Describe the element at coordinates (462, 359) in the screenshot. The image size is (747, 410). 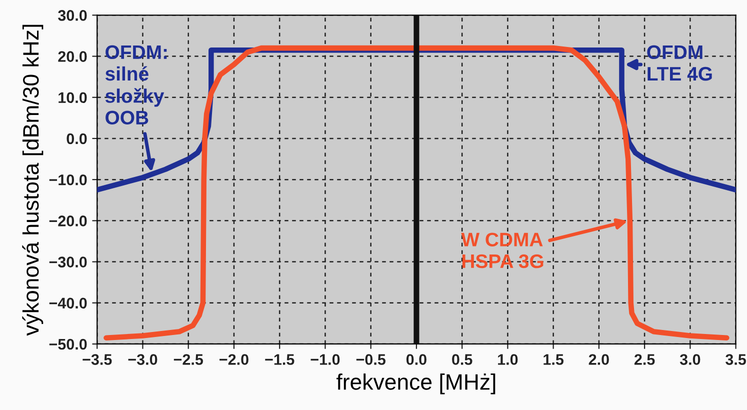
I see `x-tick-label: 0.5` at that location.